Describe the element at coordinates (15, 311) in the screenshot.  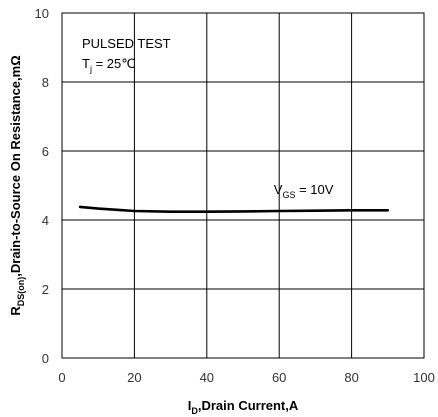
I see `y-axis-title-main: R` at that location.